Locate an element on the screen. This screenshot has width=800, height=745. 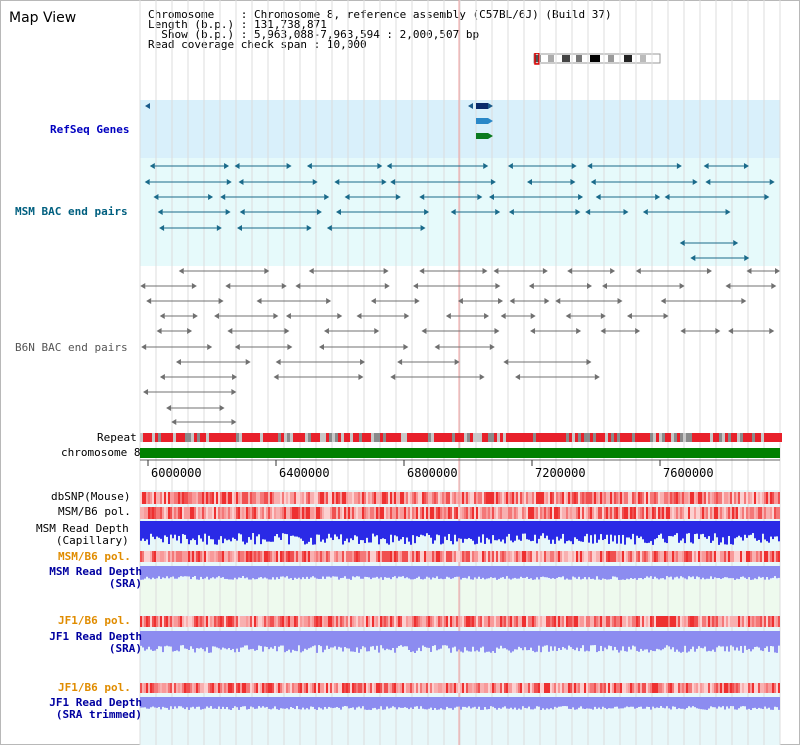
dbsnp-label: dbSNP(Mouse) is located at coordinates (91, 496).